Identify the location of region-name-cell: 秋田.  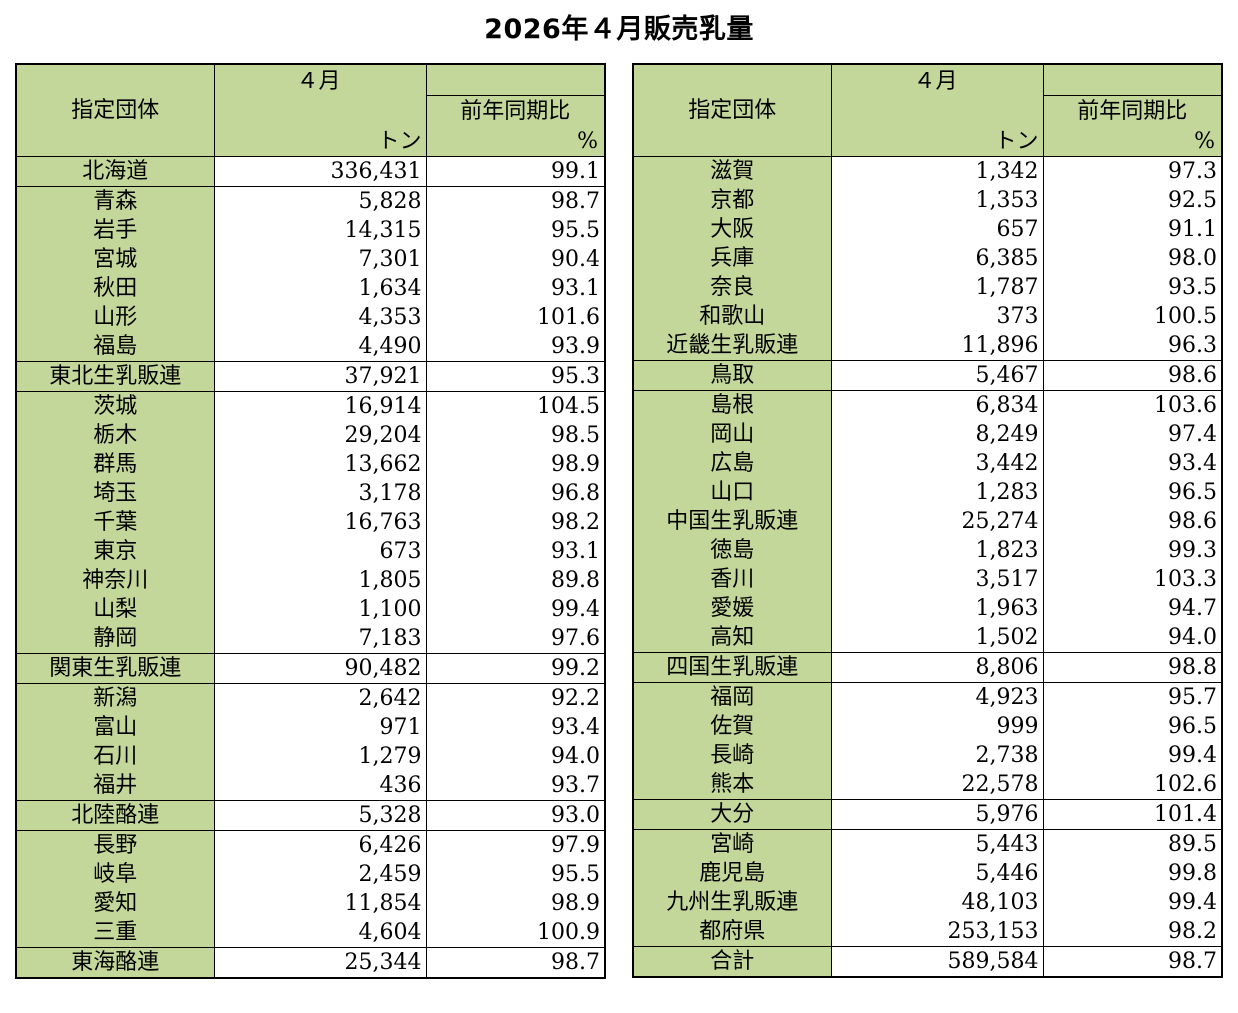
(115, 288).